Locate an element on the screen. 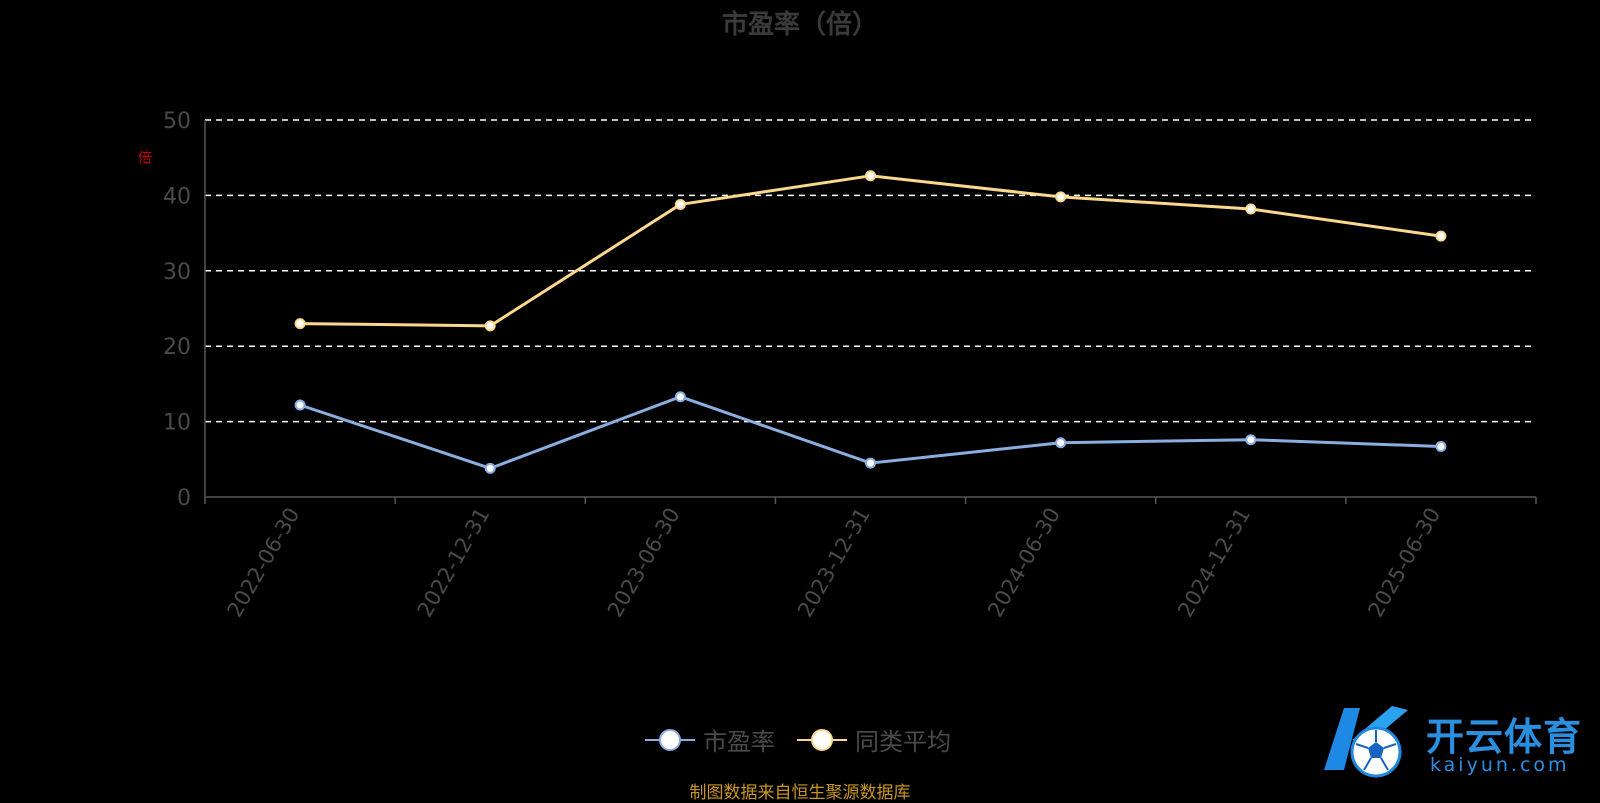 Image resolution: width=1600 pixels, height=803 pixels. legend-label-avg: 同类平均 is located at coordinates (903, 742).